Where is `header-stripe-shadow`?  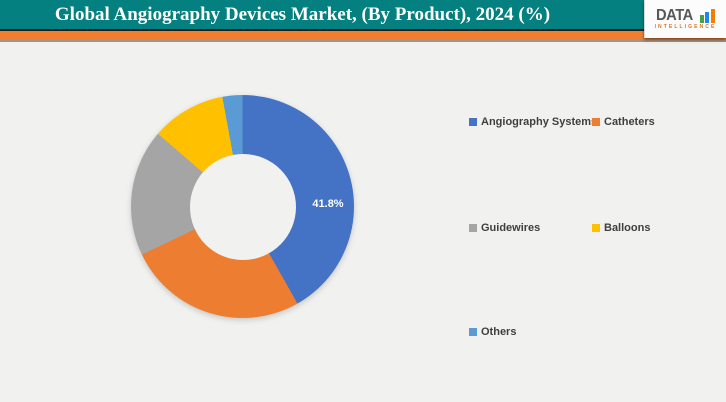
header-stripe-shadow is located at coordinates (363, 41).